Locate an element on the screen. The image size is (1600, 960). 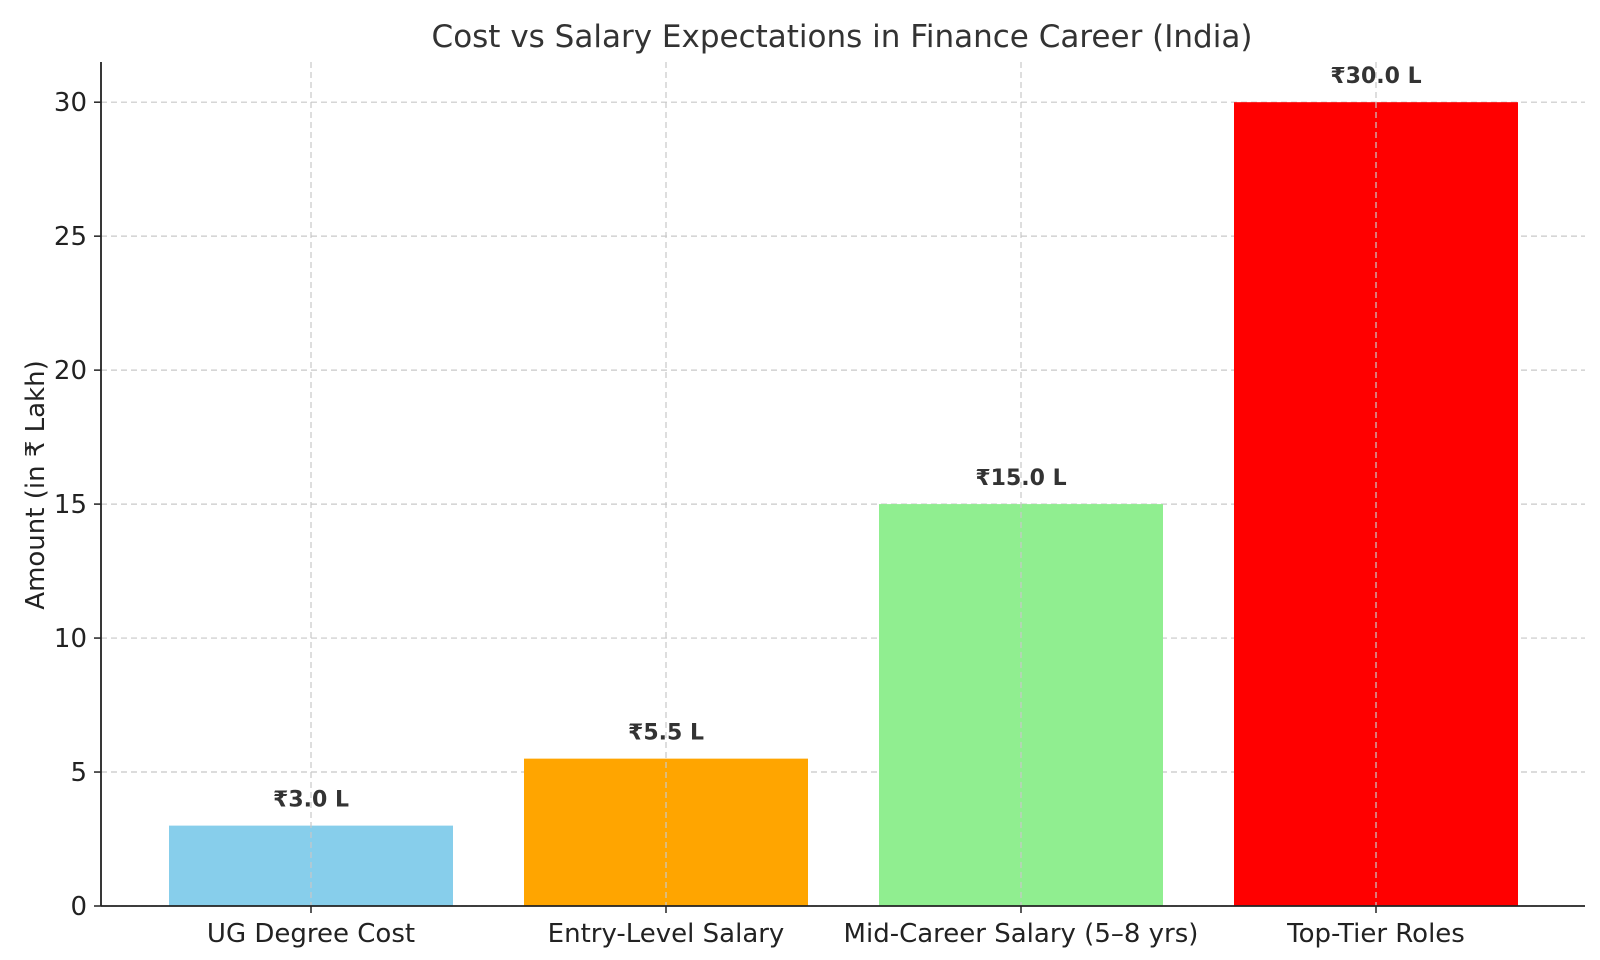
y-tick-label: 20 is located at coordinates (70, 371).